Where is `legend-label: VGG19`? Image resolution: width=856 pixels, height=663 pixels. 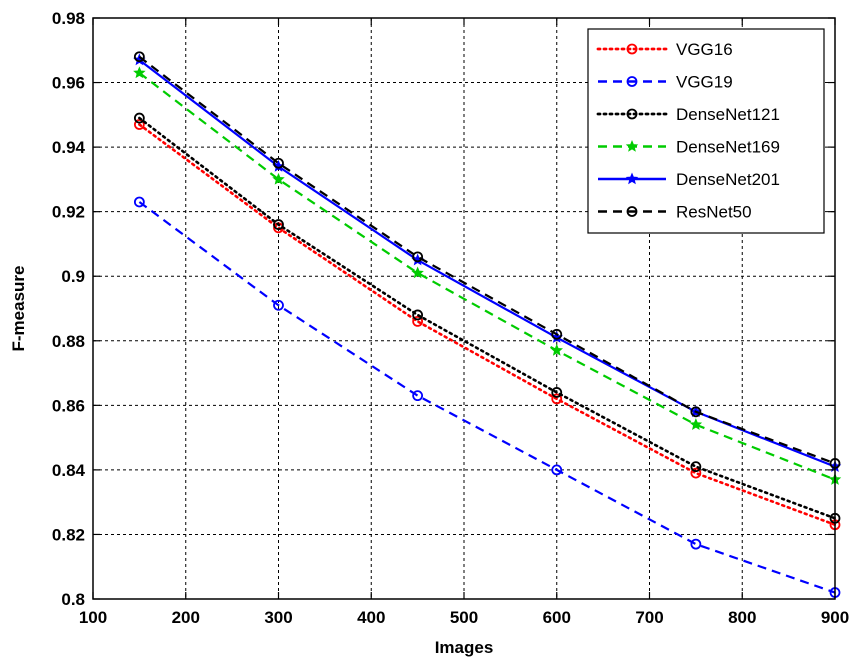 legend-label: VGG19 is located at coordinates (704, 82).